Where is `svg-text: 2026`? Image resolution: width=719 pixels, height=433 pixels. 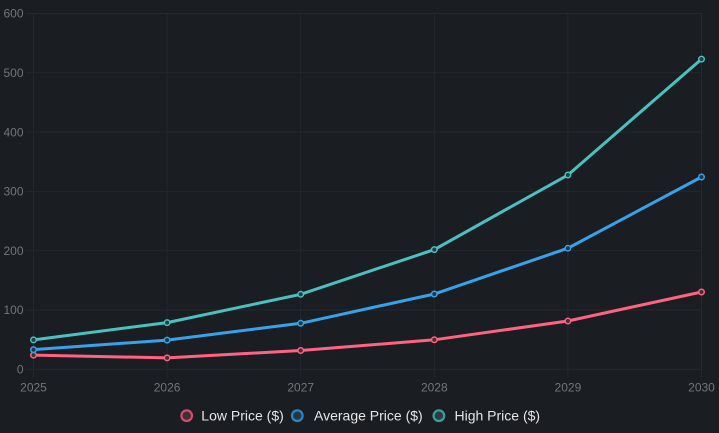
svg-text: 2026 is located at coordinates (167, 388).